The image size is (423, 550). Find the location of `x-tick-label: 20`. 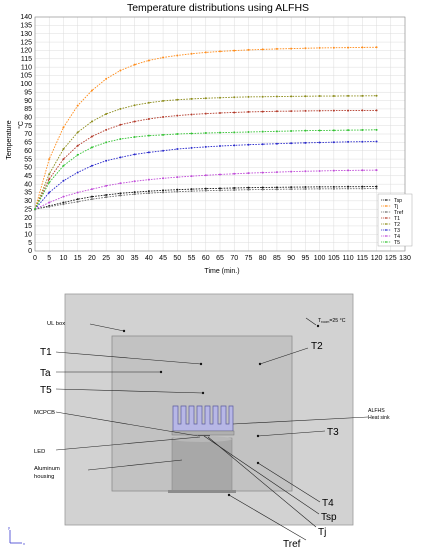

x-tick-label: 20 is located at coordinates (92, 258).